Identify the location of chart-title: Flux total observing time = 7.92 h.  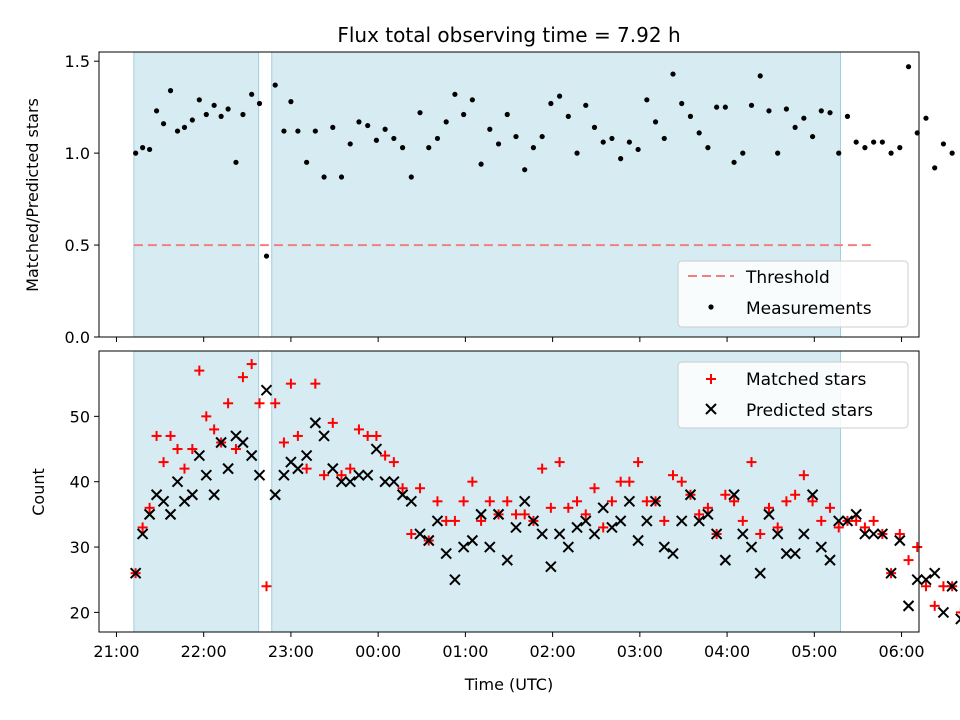
(508, 35).